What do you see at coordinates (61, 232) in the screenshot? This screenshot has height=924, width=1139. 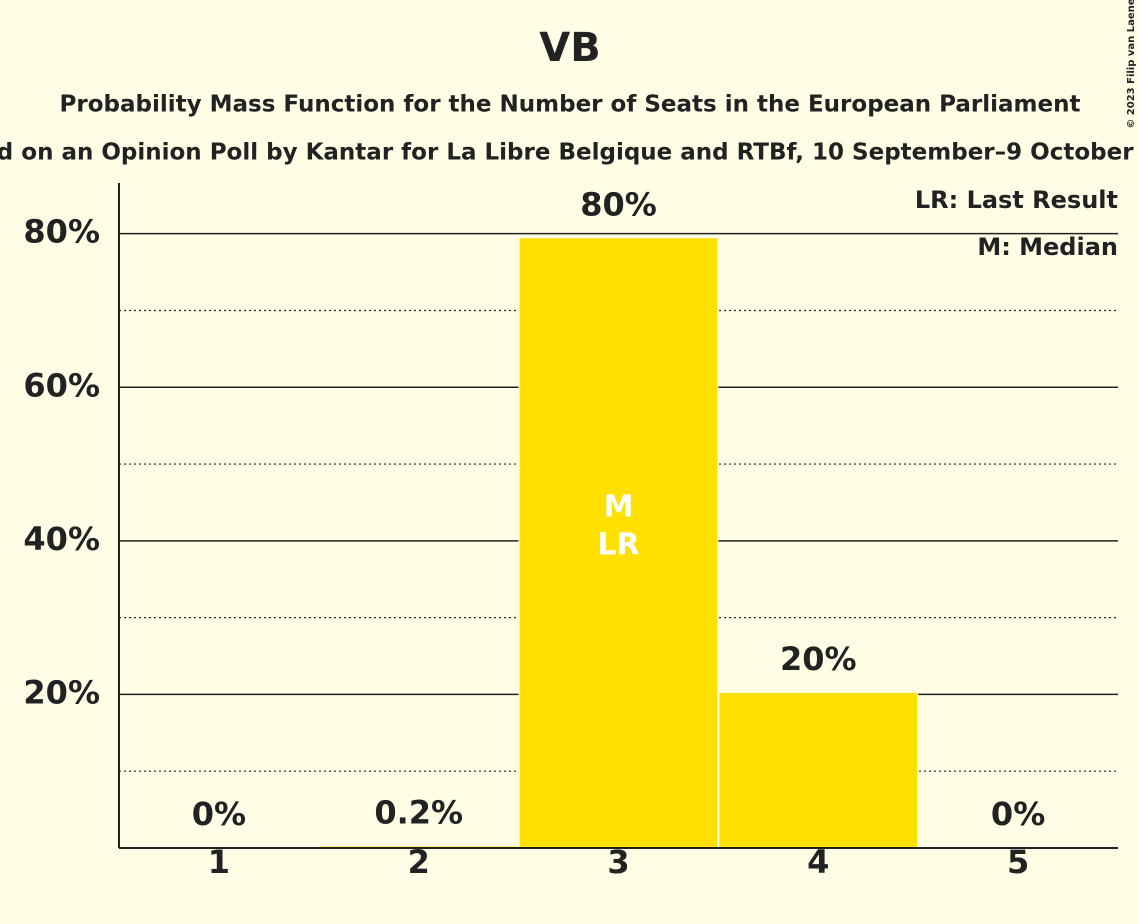 I see `y-tick-label: 80%` at bounding box center [61, 232].